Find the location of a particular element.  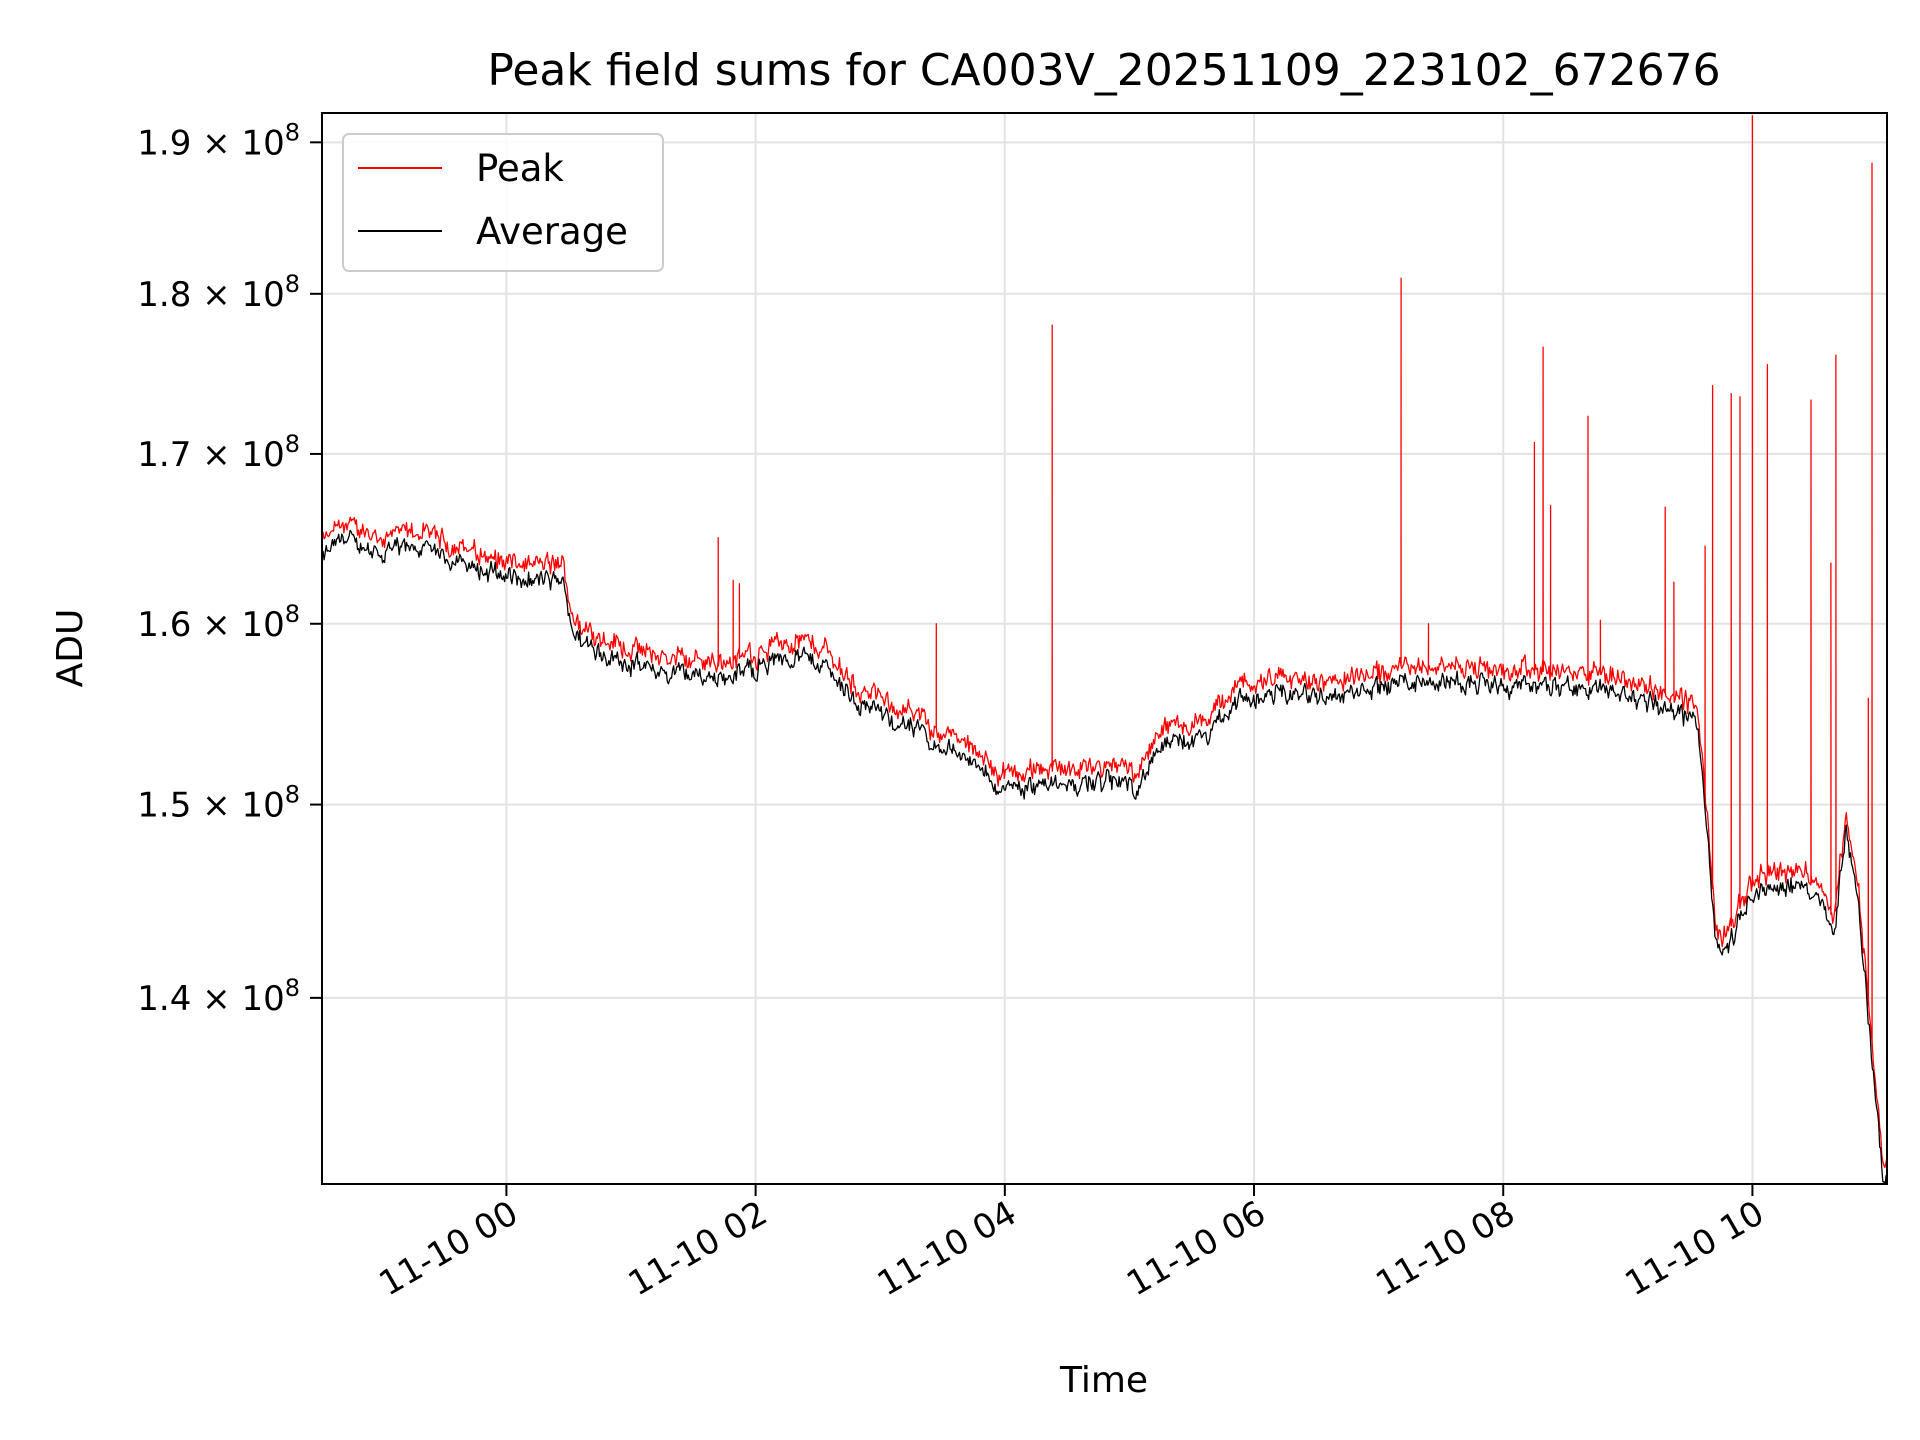

y-tick-label: 1.8 × 108 is located at coordinates (218, 292).